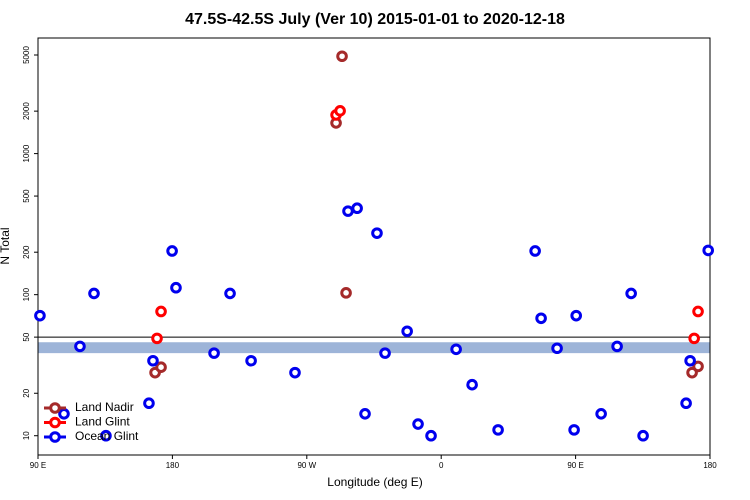  What do you see at coordinates (104, 407) in the screenshot?
I see `legend-label: Land Nadir` at bounding box center [104, 407].